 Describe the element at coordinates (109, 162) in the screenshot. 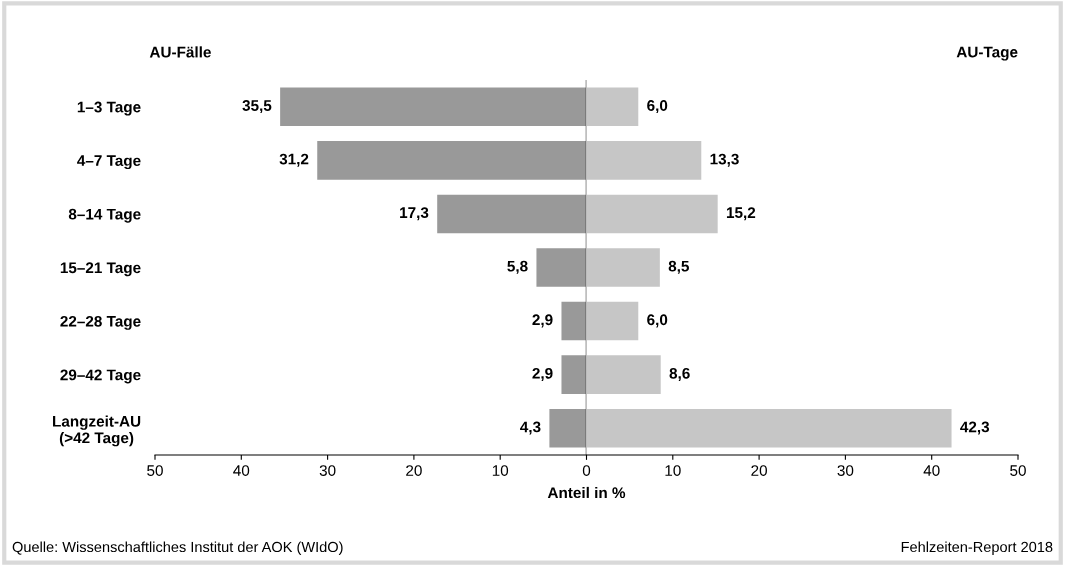

I see `y-tick-label: 4–7 Tage` at that location.